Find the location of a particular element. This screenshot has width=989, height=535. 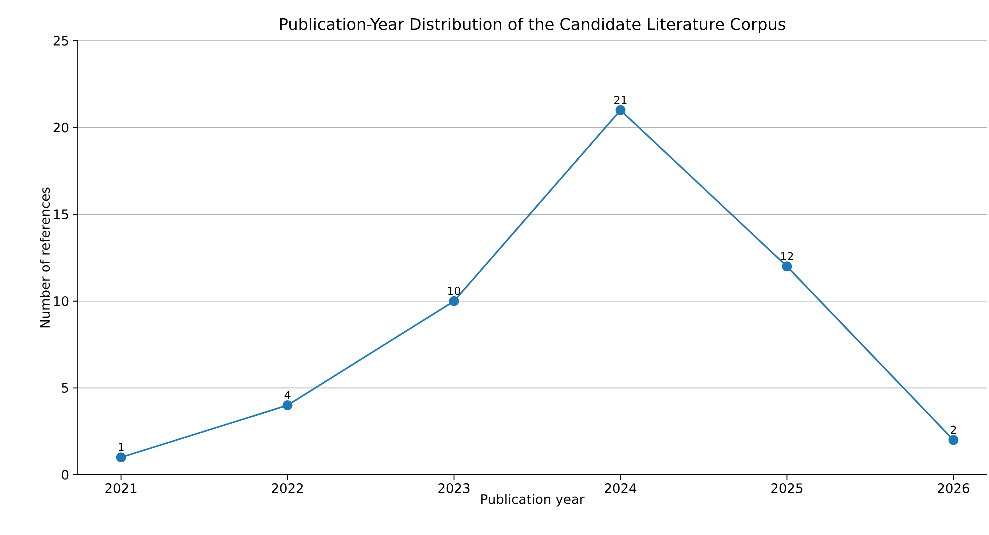

y-tick-label: 25 is located at coordinates (61, 41).